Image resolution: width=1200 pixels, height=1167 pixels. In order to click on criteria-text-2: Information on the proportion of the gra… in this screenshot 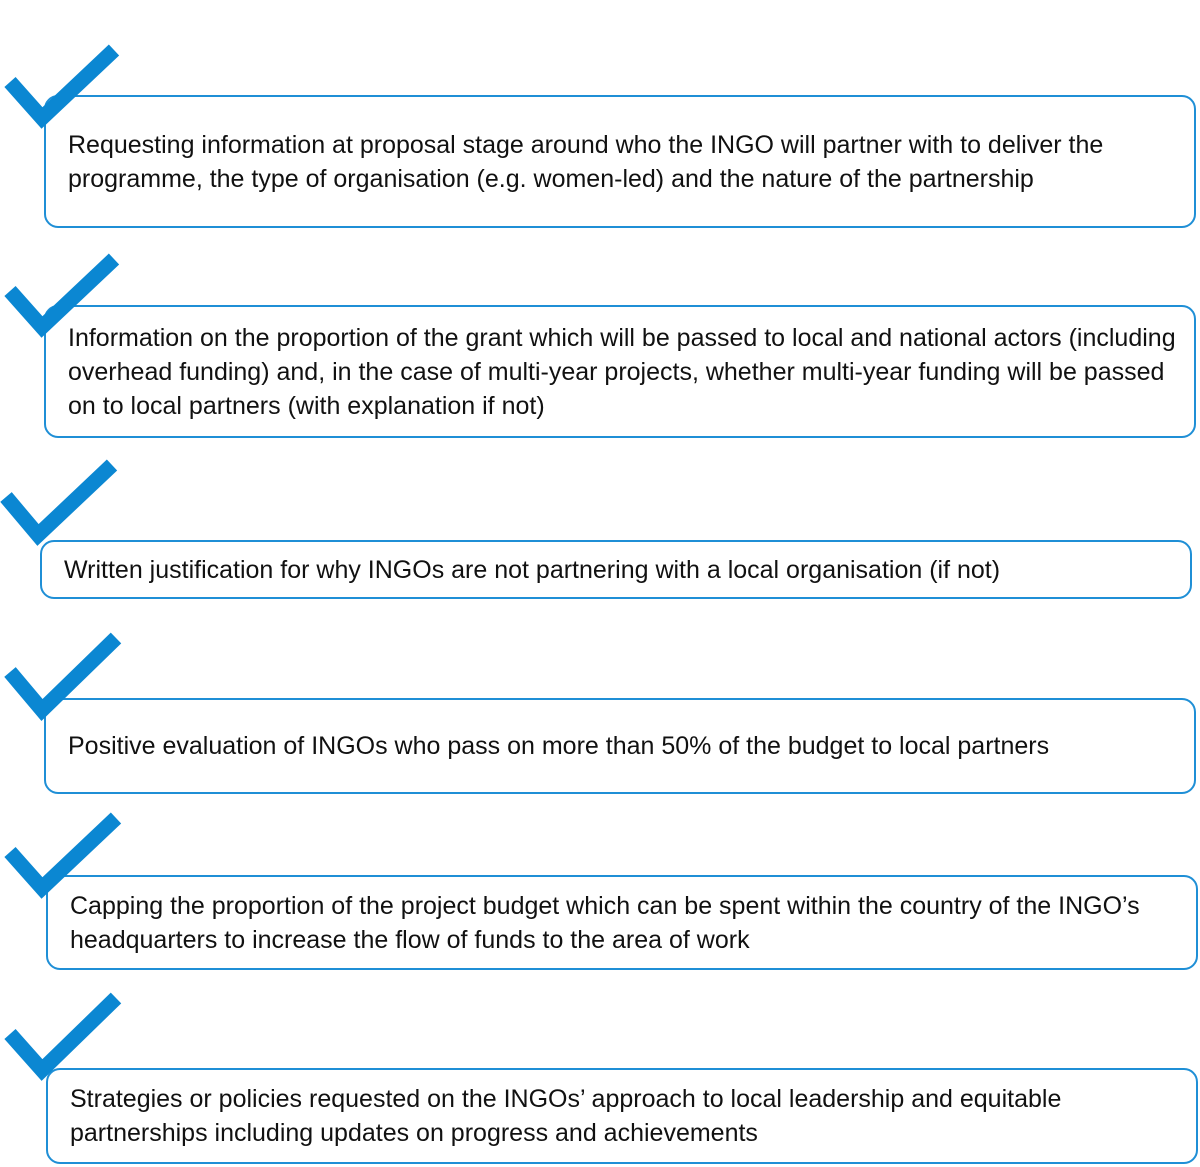, I will do `click(622, 371)`.